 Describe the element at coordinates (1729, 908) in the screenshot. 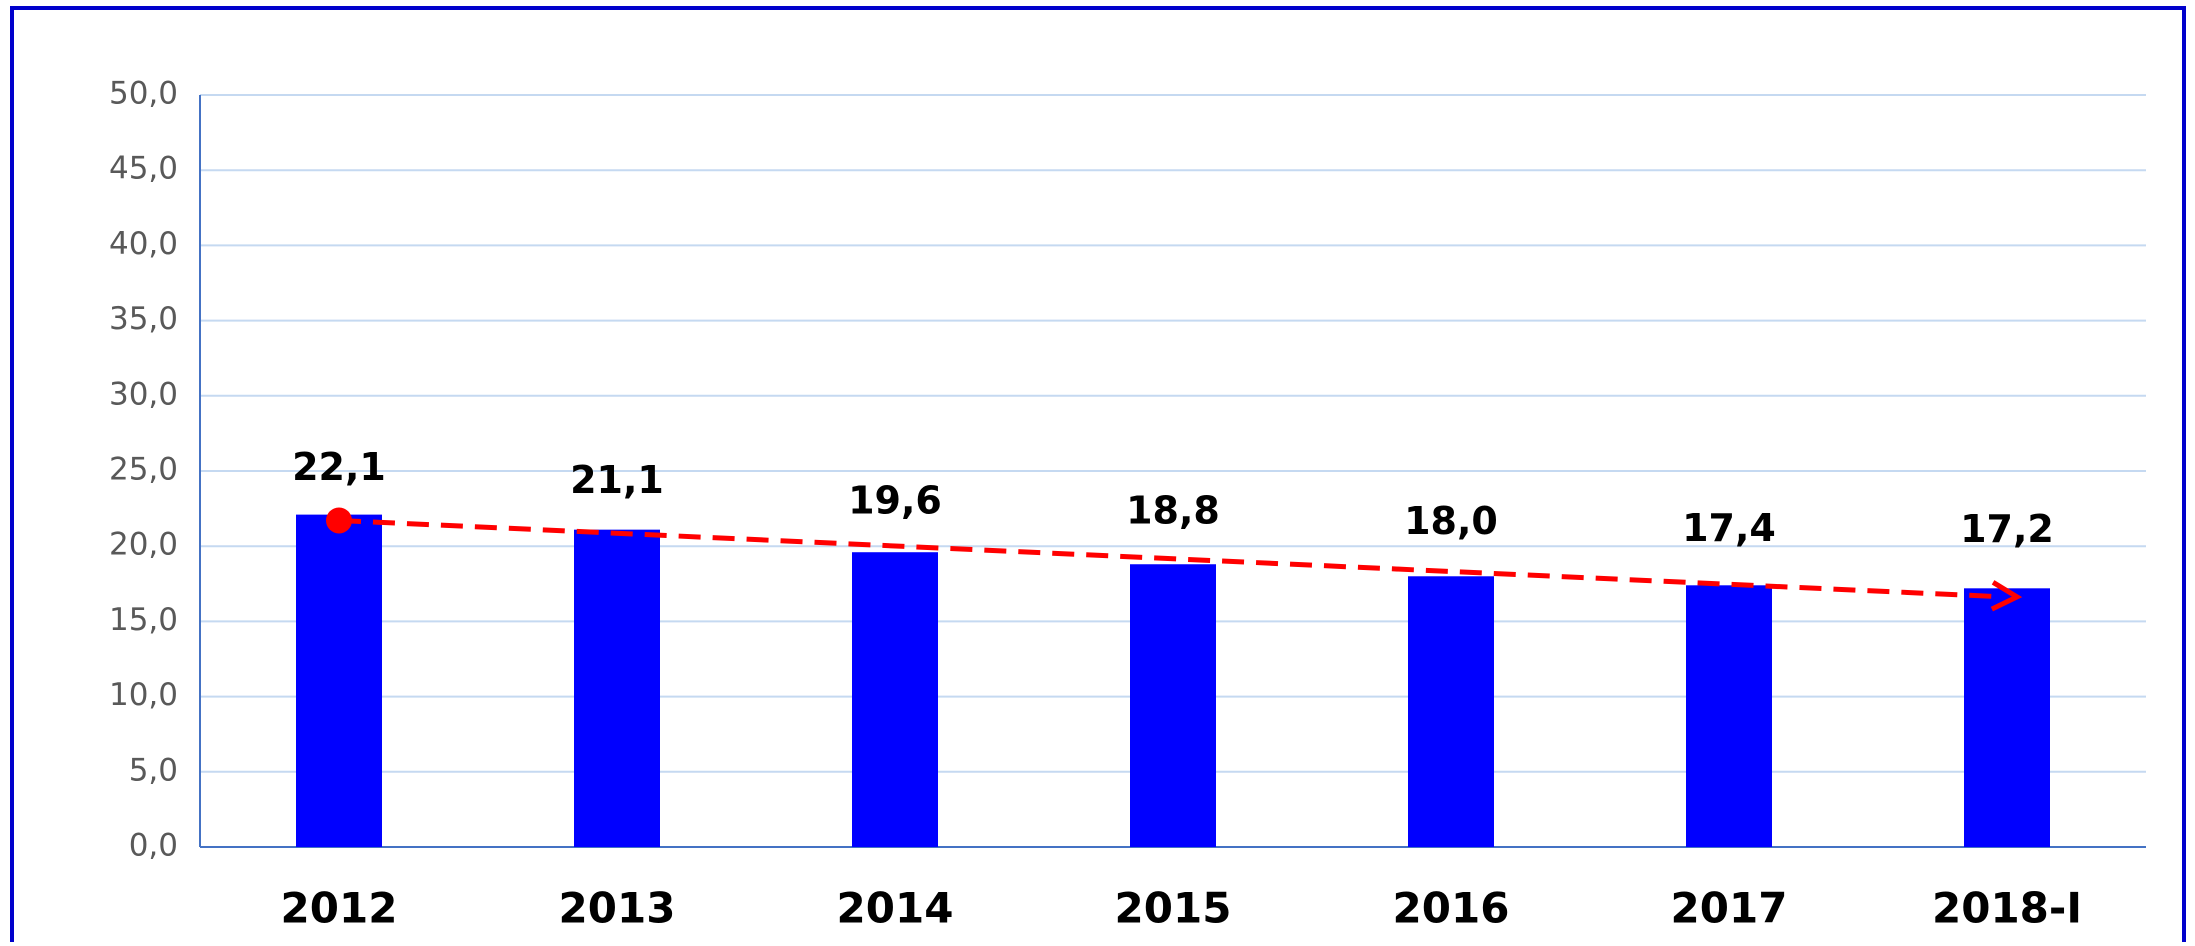

I see `x-tick-label: 2017` at that location.